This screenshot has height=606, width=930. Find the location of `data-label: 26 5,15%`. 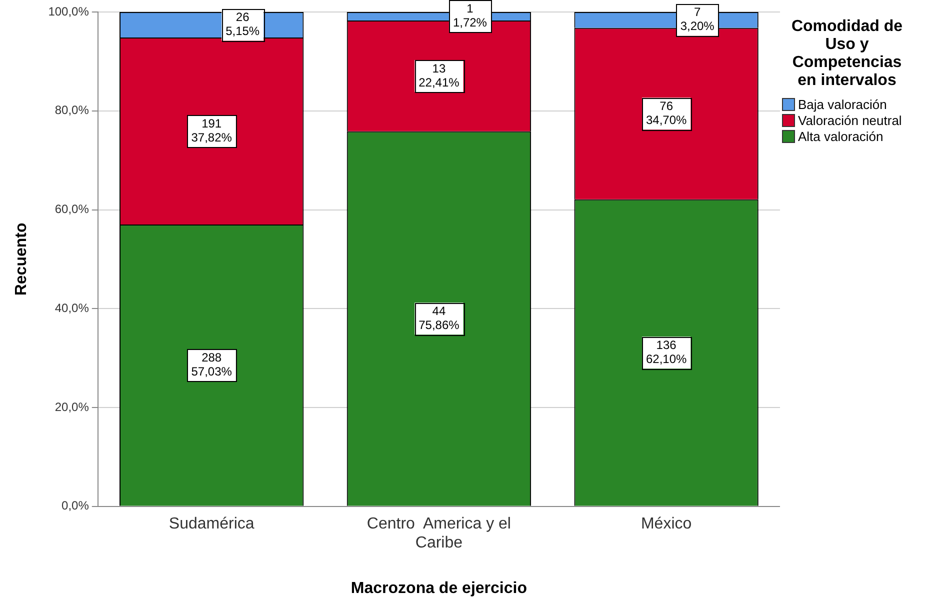

data-label: 26 5,15% is located at coordinates (243, 24).